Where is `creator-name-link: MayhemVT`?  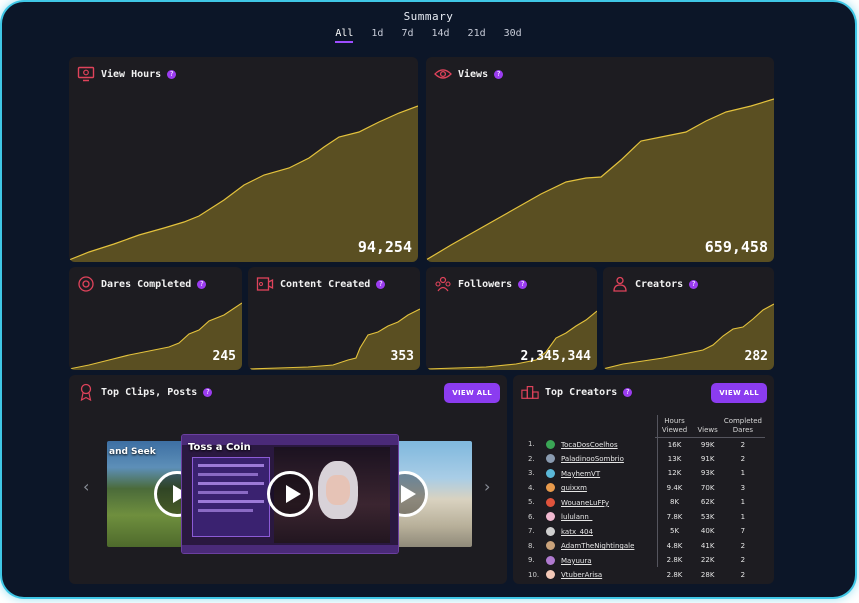 creator-name-link: MayhemVT is located at coordinates (599, 473).